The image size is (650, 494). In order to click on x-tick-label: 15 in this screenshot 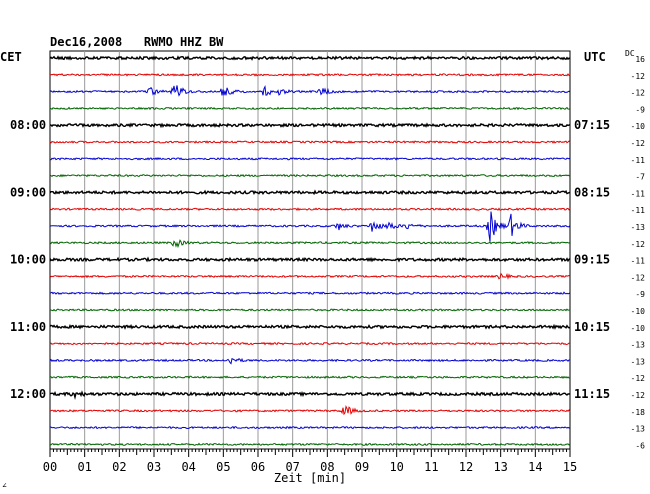, I will do `click(570, 467)`.